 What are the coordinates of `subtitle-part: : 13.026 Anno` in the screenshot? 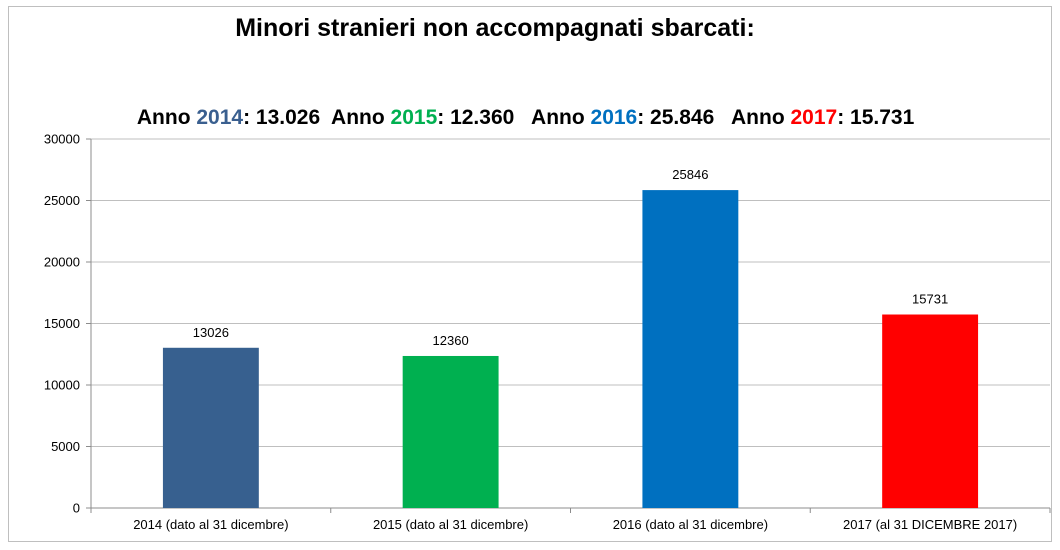 It's located at (317, 117).